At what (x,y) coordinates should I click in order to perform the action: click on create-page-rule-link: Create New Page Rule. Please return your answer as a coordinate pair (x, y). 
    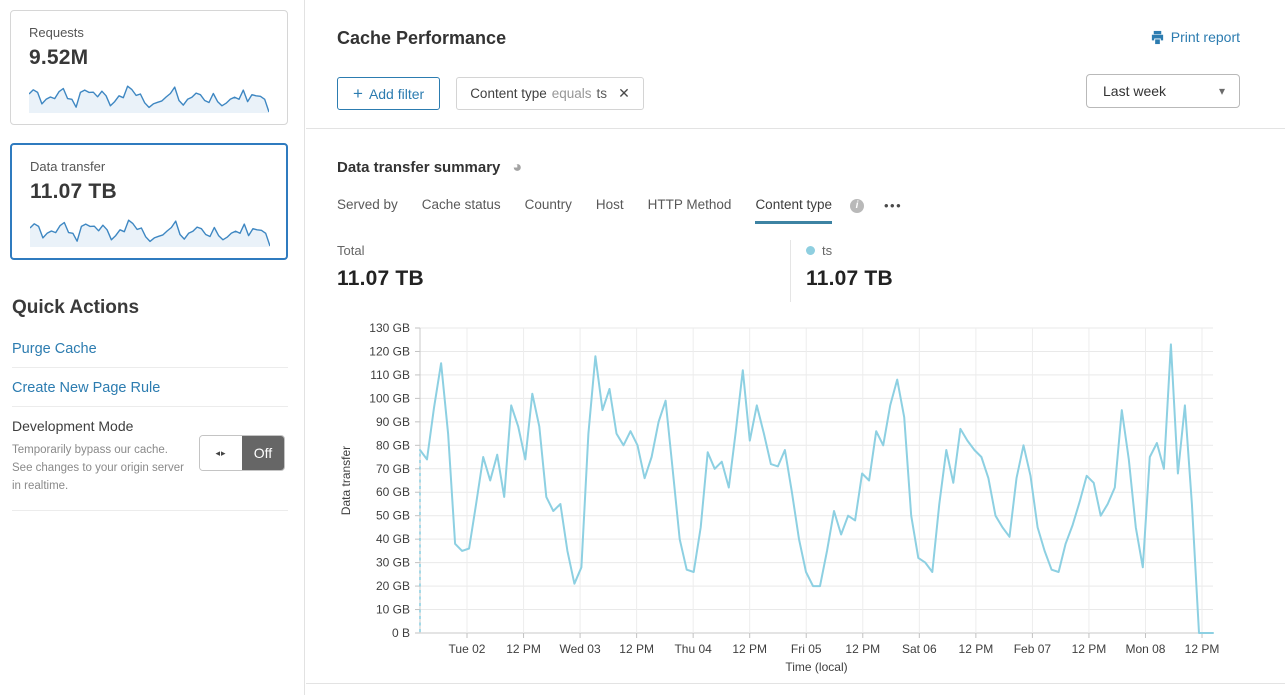
    Looking at the image, I should click on (86, 388).